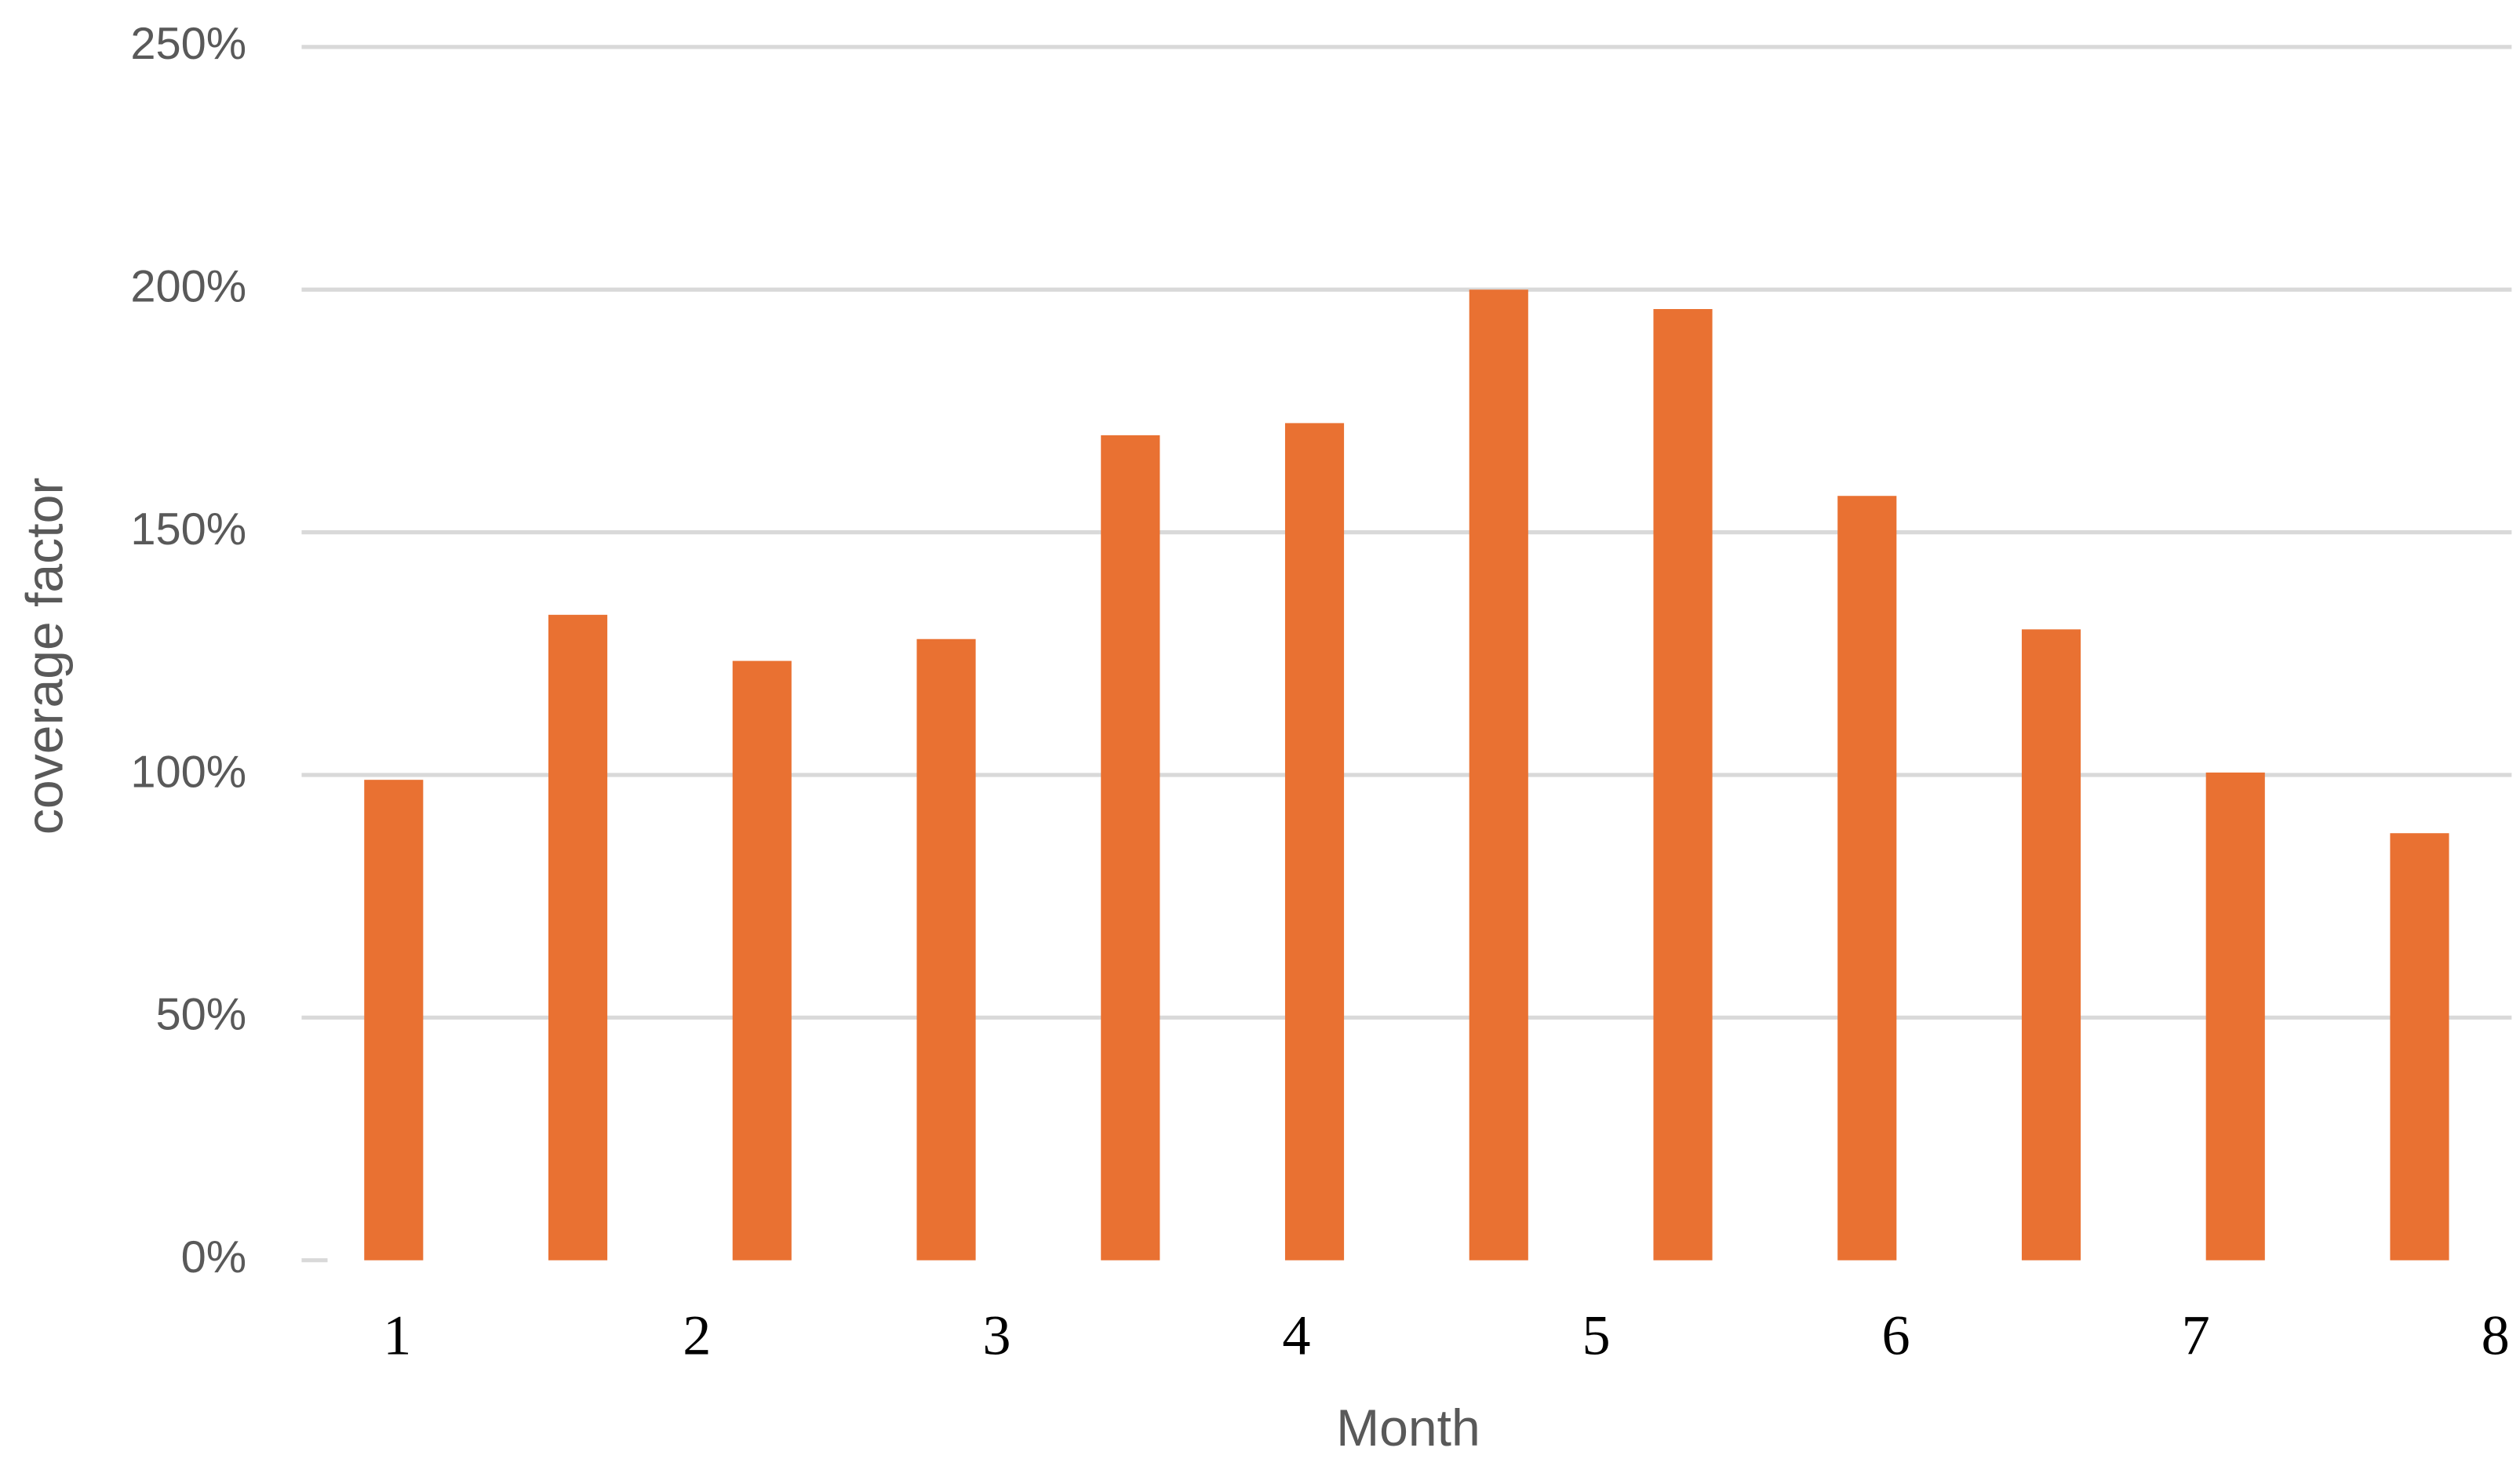 This screenshot has width=2520, height=1466. What do you see at coordinates (996, 1335) in the screenshot?
I see `x-tick-label: 3` at bounding box center [996, 1335].